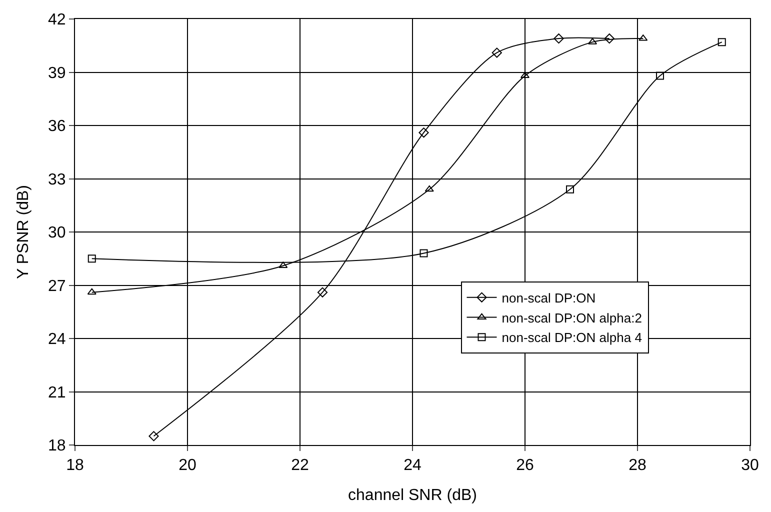 The width and height of the screenshot is (771, 512). I want to click on legend-label: non-scal DP:ON alpha:2, so click(572, 318).